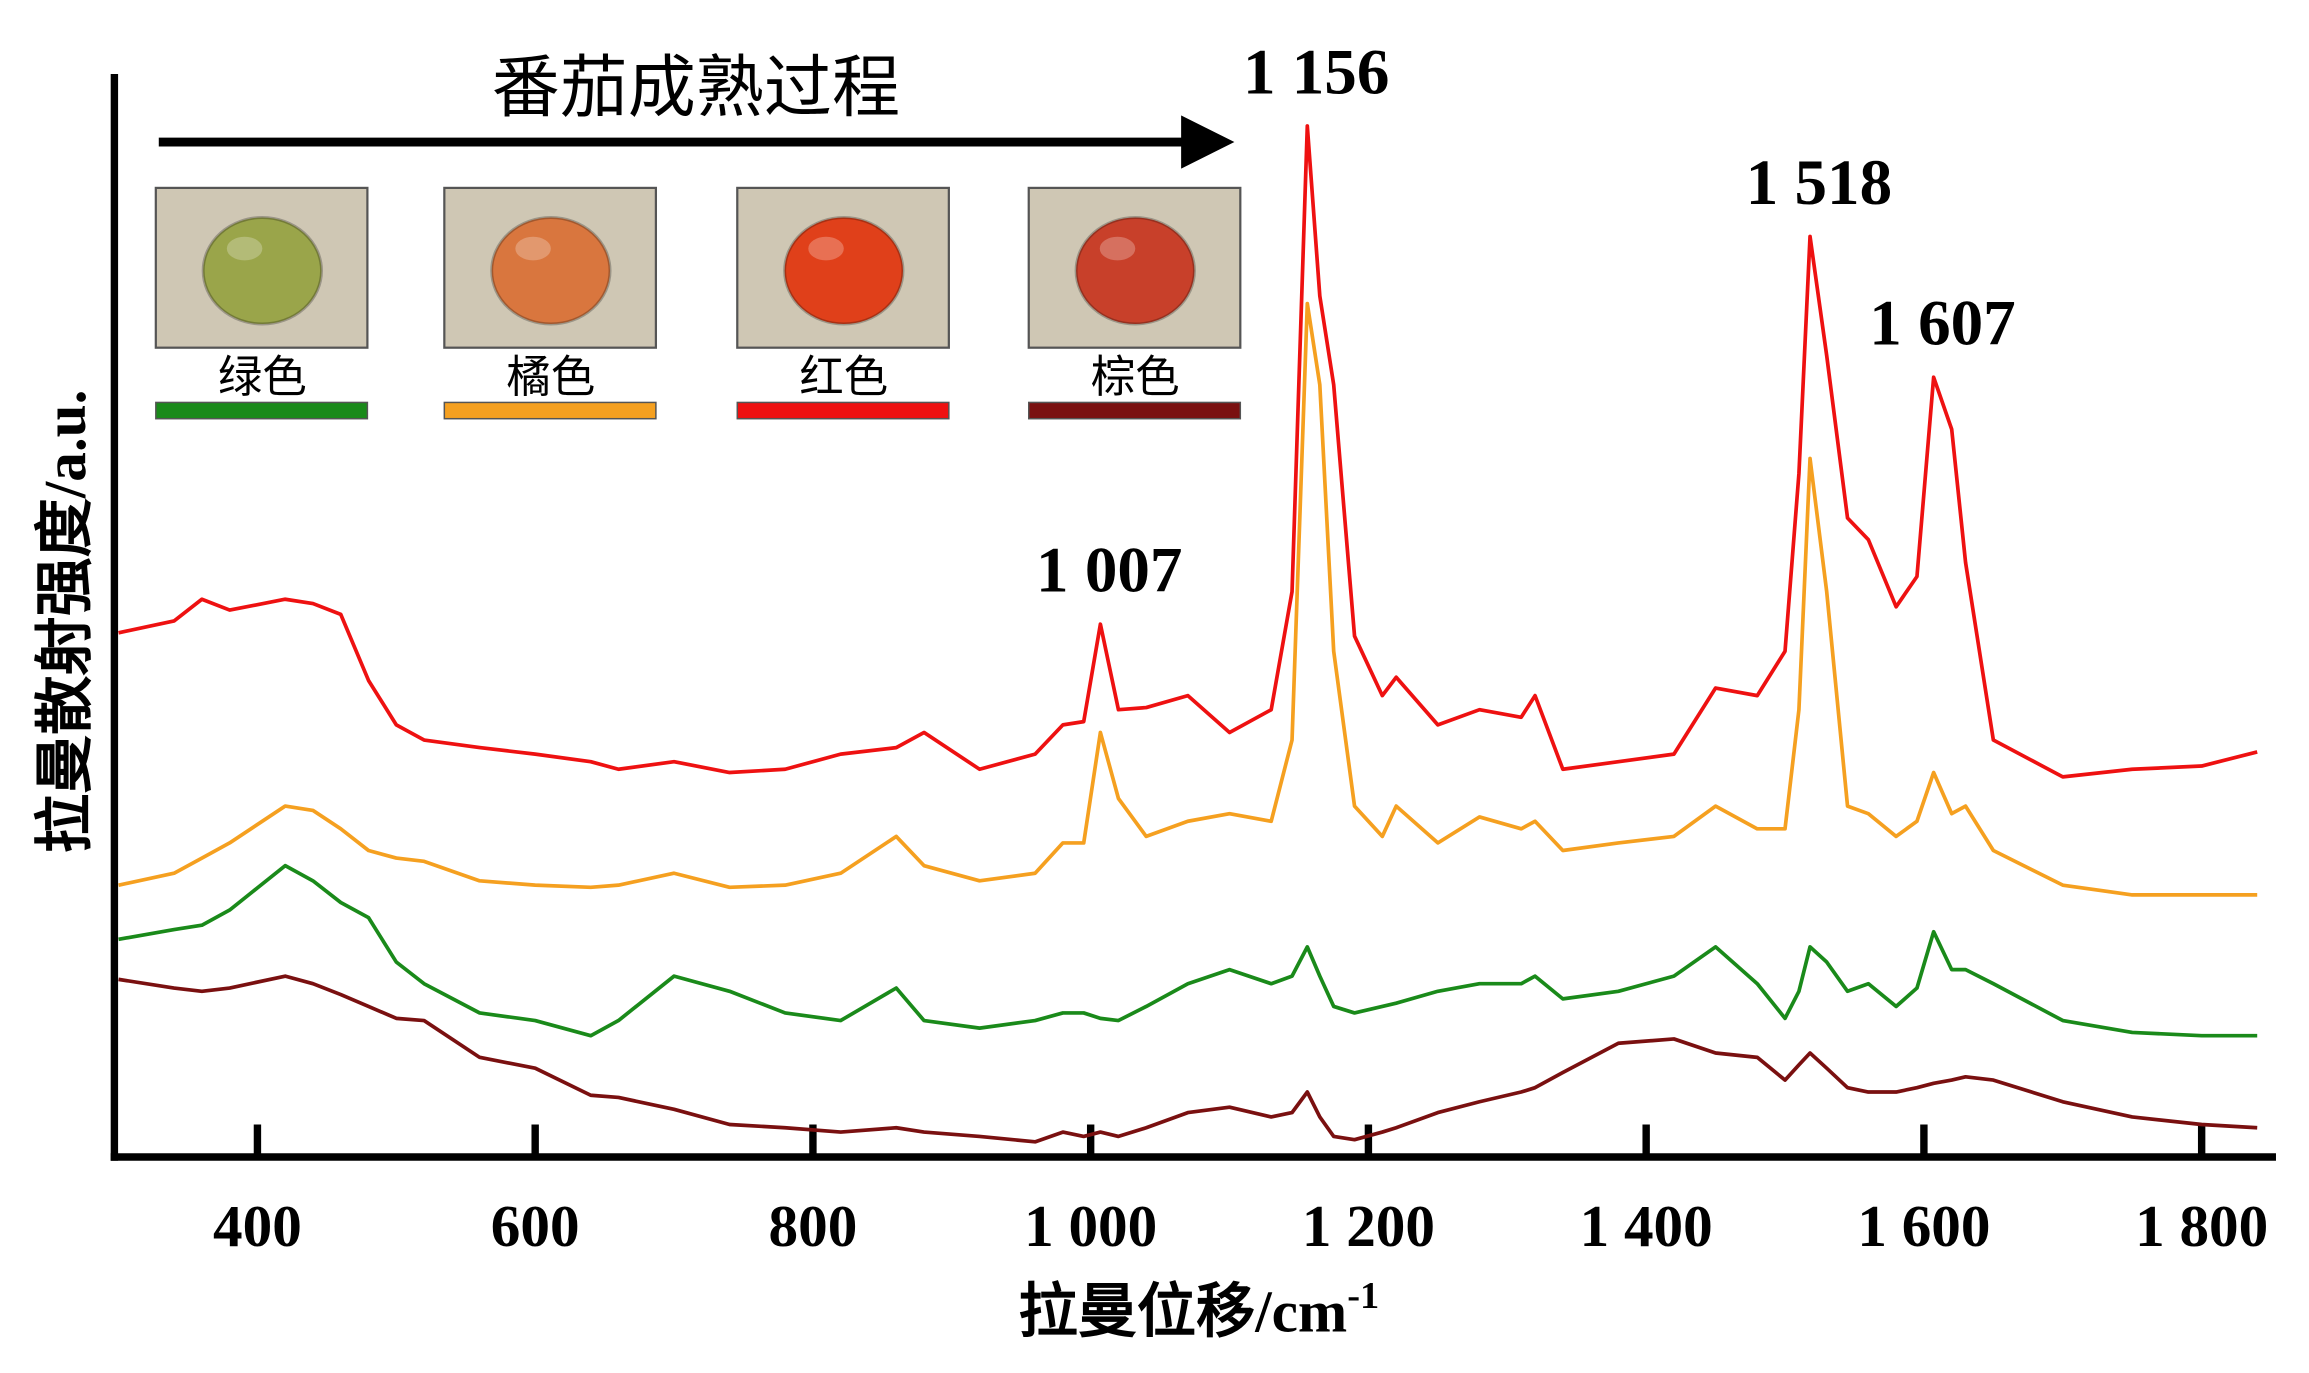 The image size is (2309, 1373). I want to click on peak-label: 1 007, so click(1109, 571).